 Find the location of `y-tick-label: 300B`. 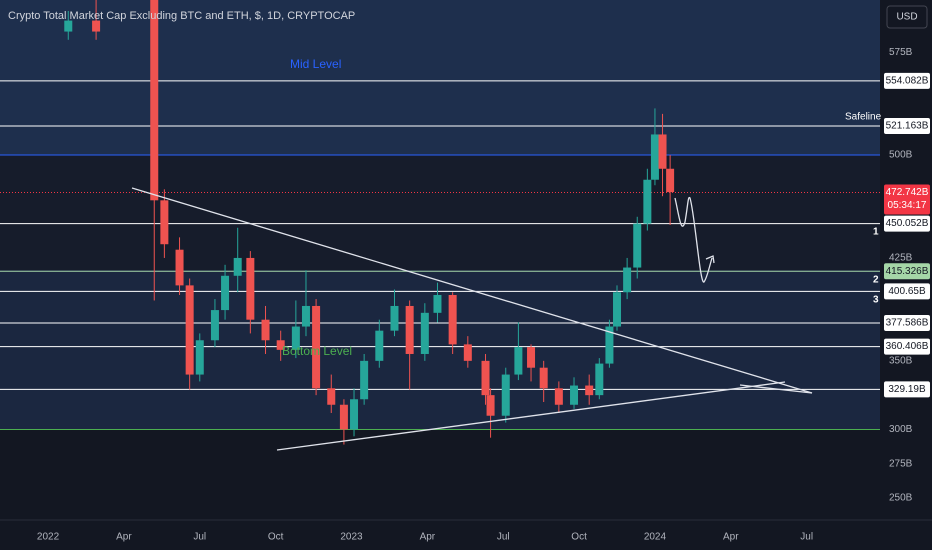

y-tick-label: 300B is located at coordinates (901, 429).